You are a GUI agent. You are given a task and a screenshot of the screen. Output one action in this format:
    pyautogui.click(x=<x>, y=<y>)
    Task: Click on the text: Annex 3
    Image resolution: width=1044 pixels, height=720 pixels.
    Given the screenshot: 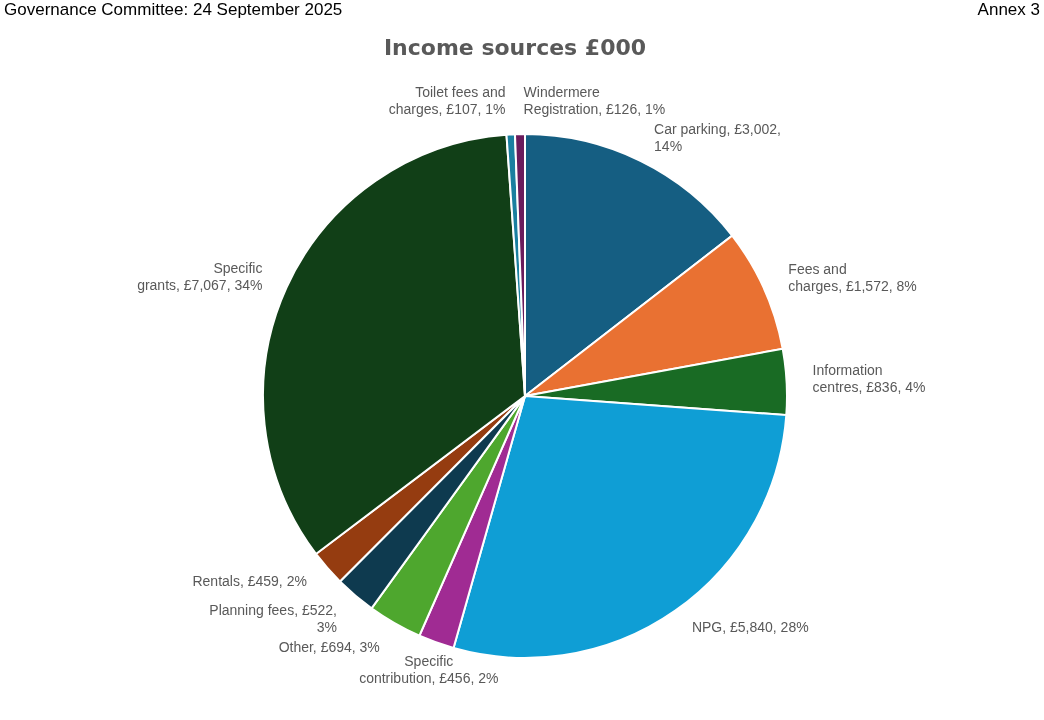 What is the action you would take?
    pyautogui.click(x=1008, y=10)
    